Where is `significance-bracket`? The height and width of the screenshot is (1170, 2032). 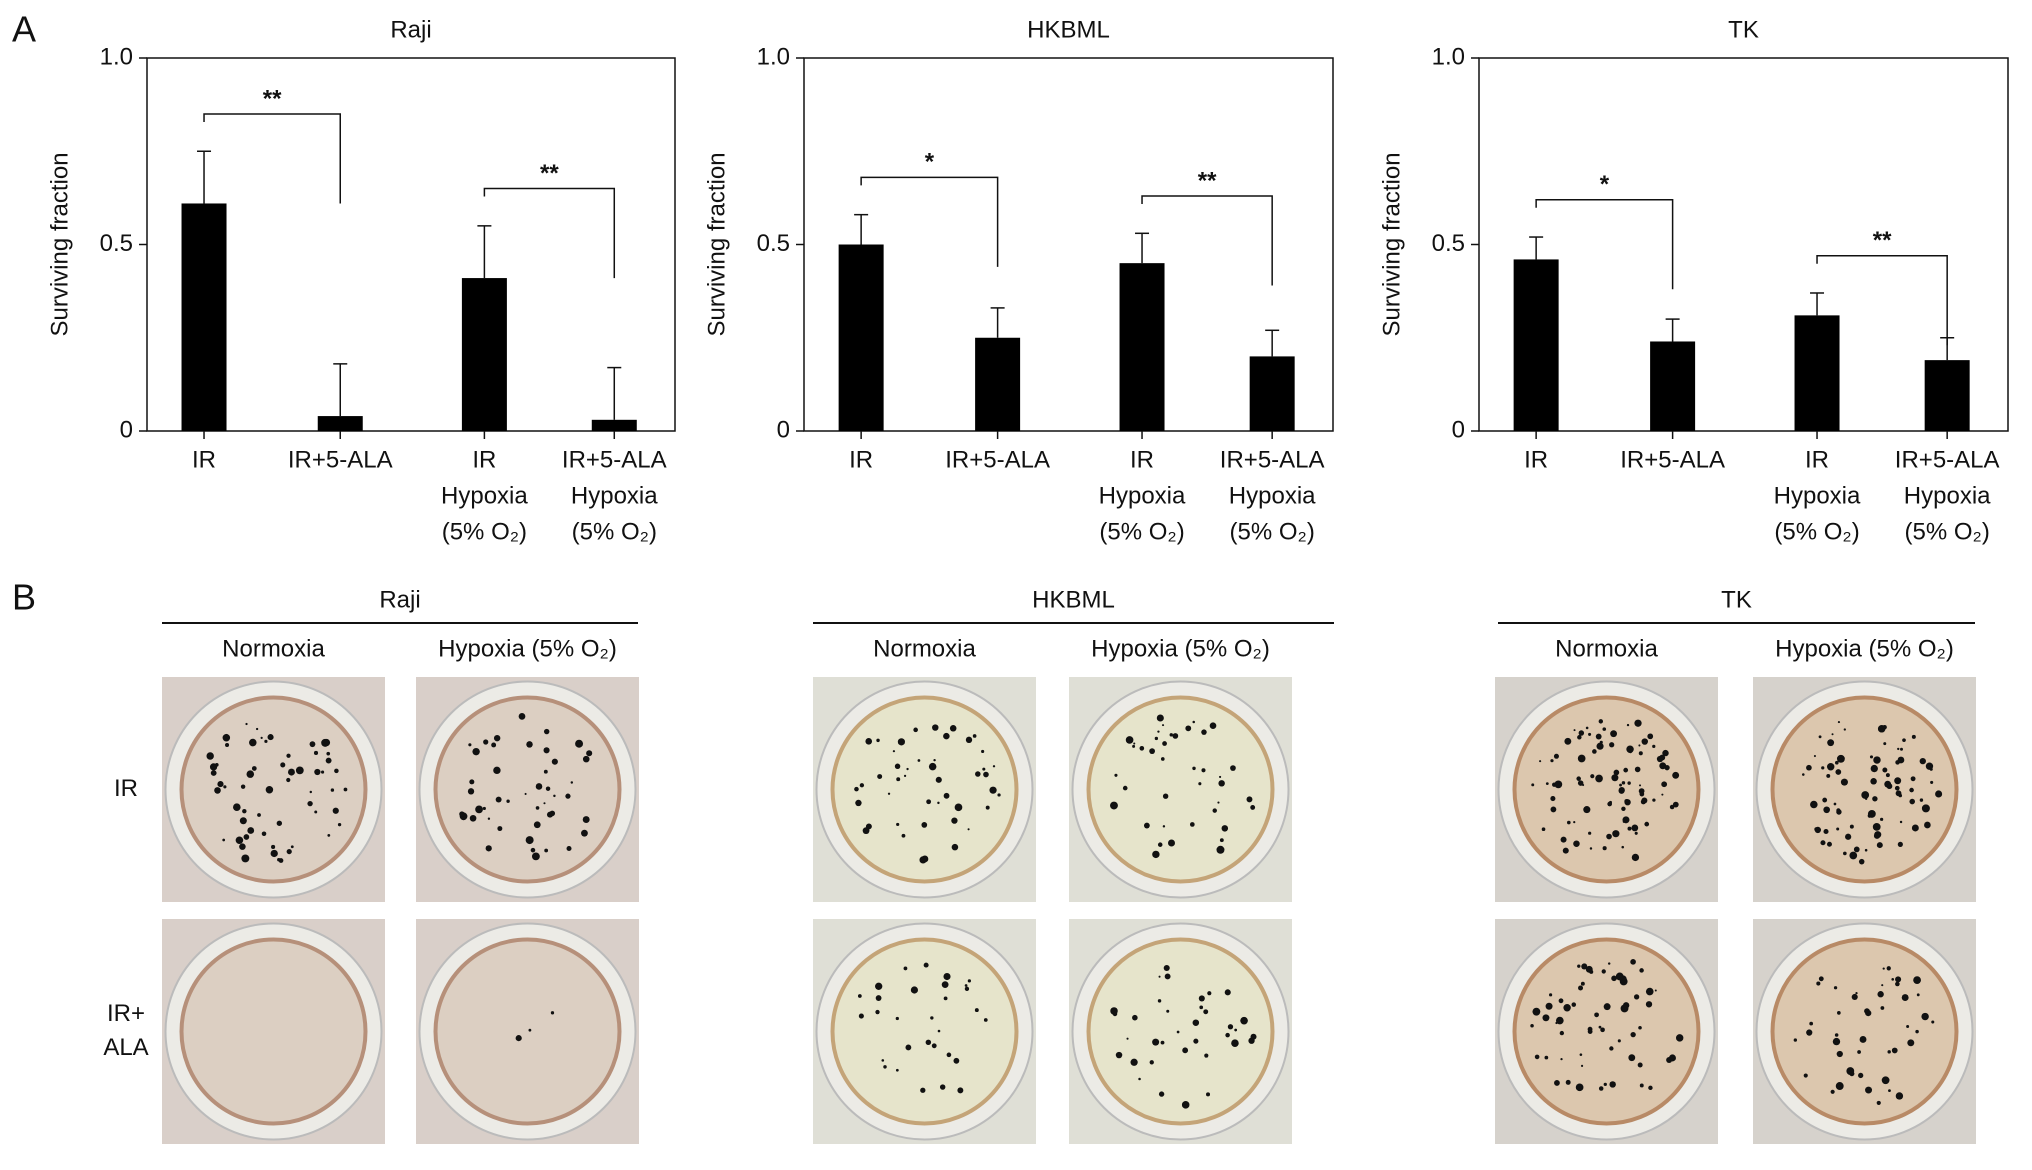 significance-bracket is located at coordinates (1207, 240).